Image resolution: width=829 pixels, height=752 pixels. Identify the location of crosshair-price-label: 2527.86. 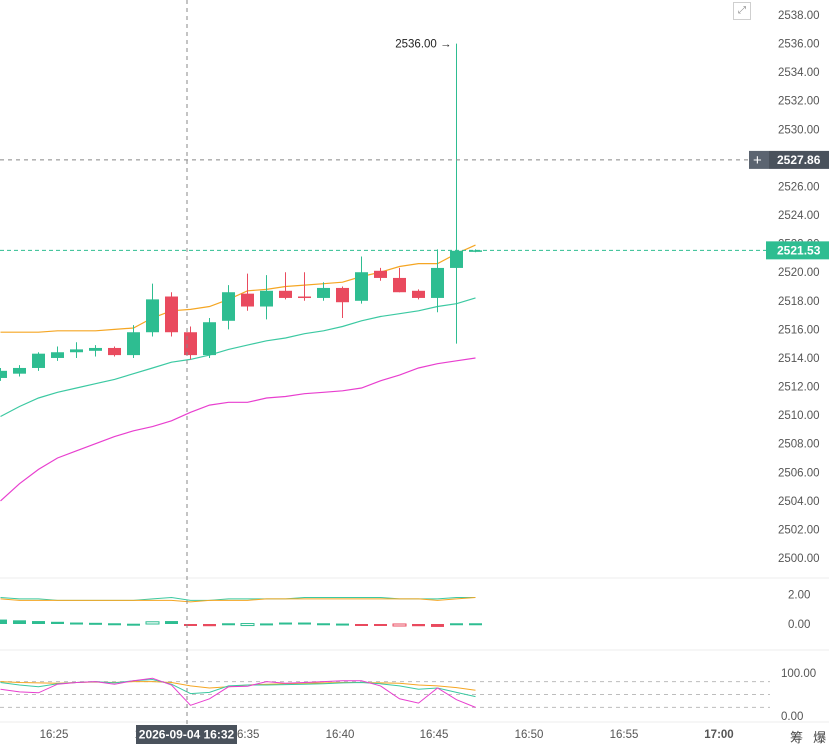
(799, 160).